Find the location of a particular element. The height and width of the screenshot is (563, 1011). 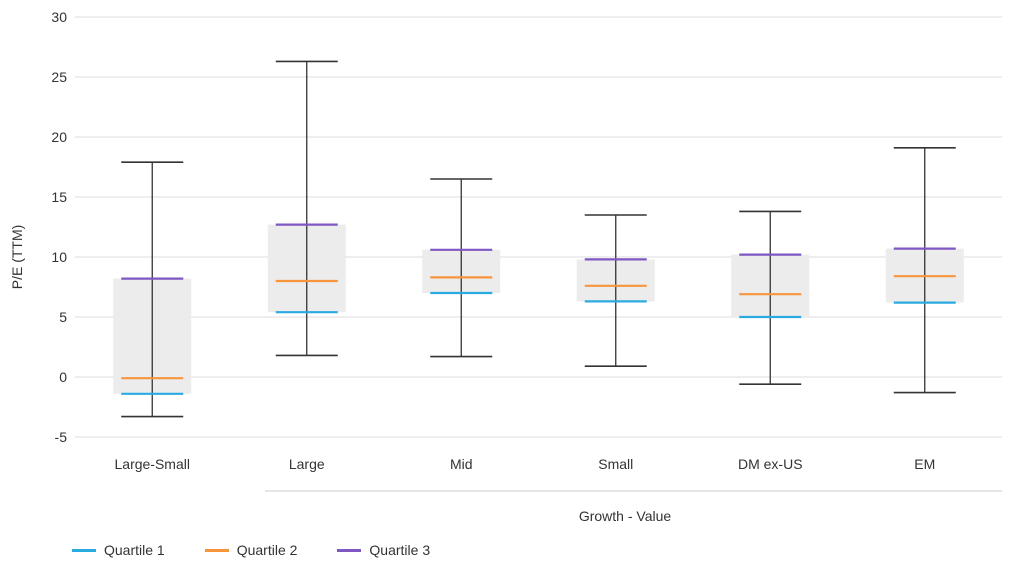

box-em is located at coordinates (924, 270).